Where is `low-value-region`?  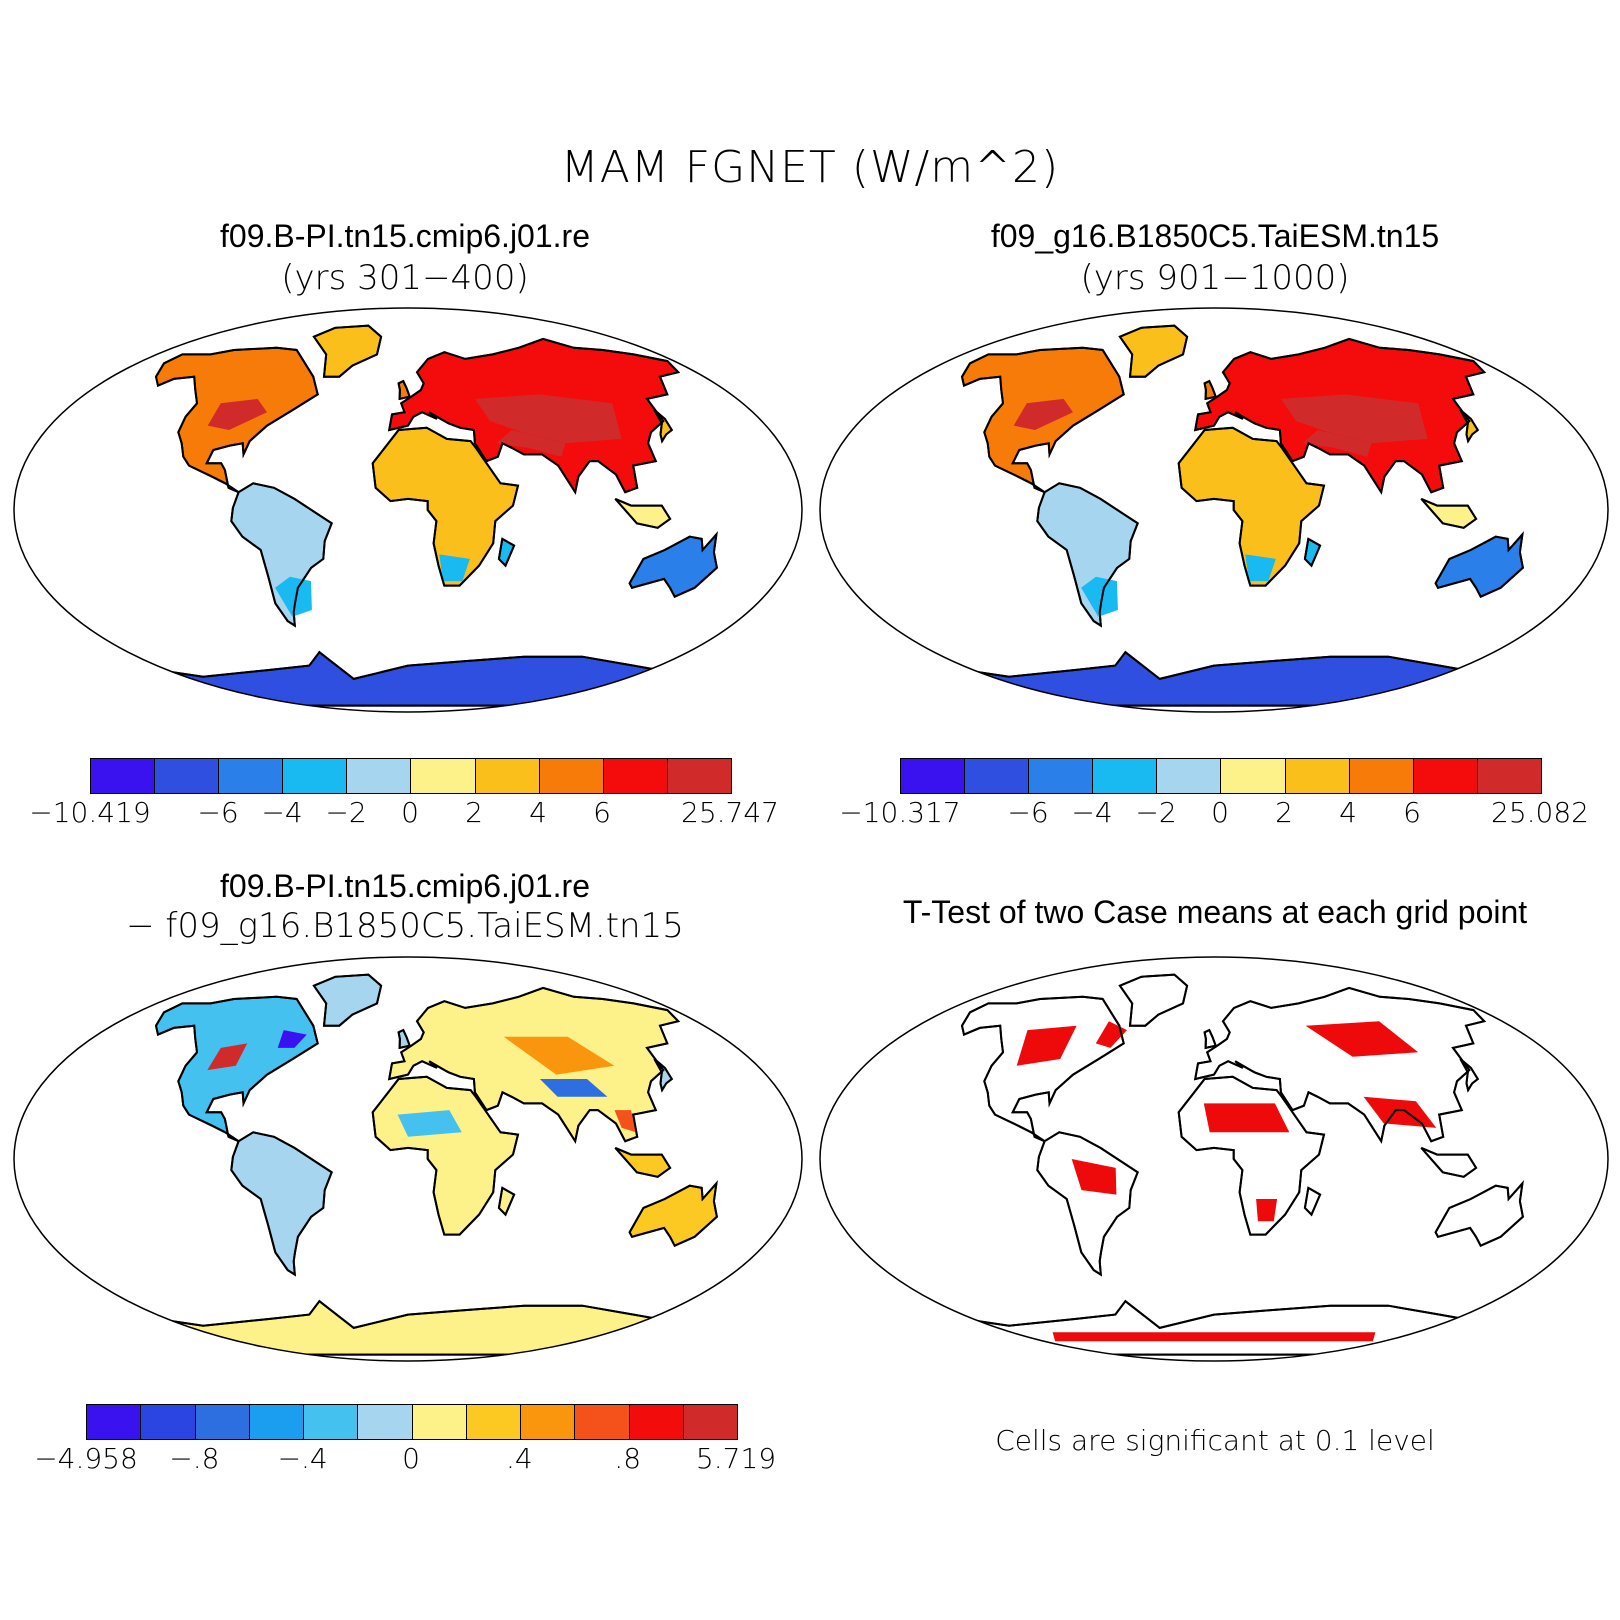 low-value-region is located at coordinates (1260, 568).